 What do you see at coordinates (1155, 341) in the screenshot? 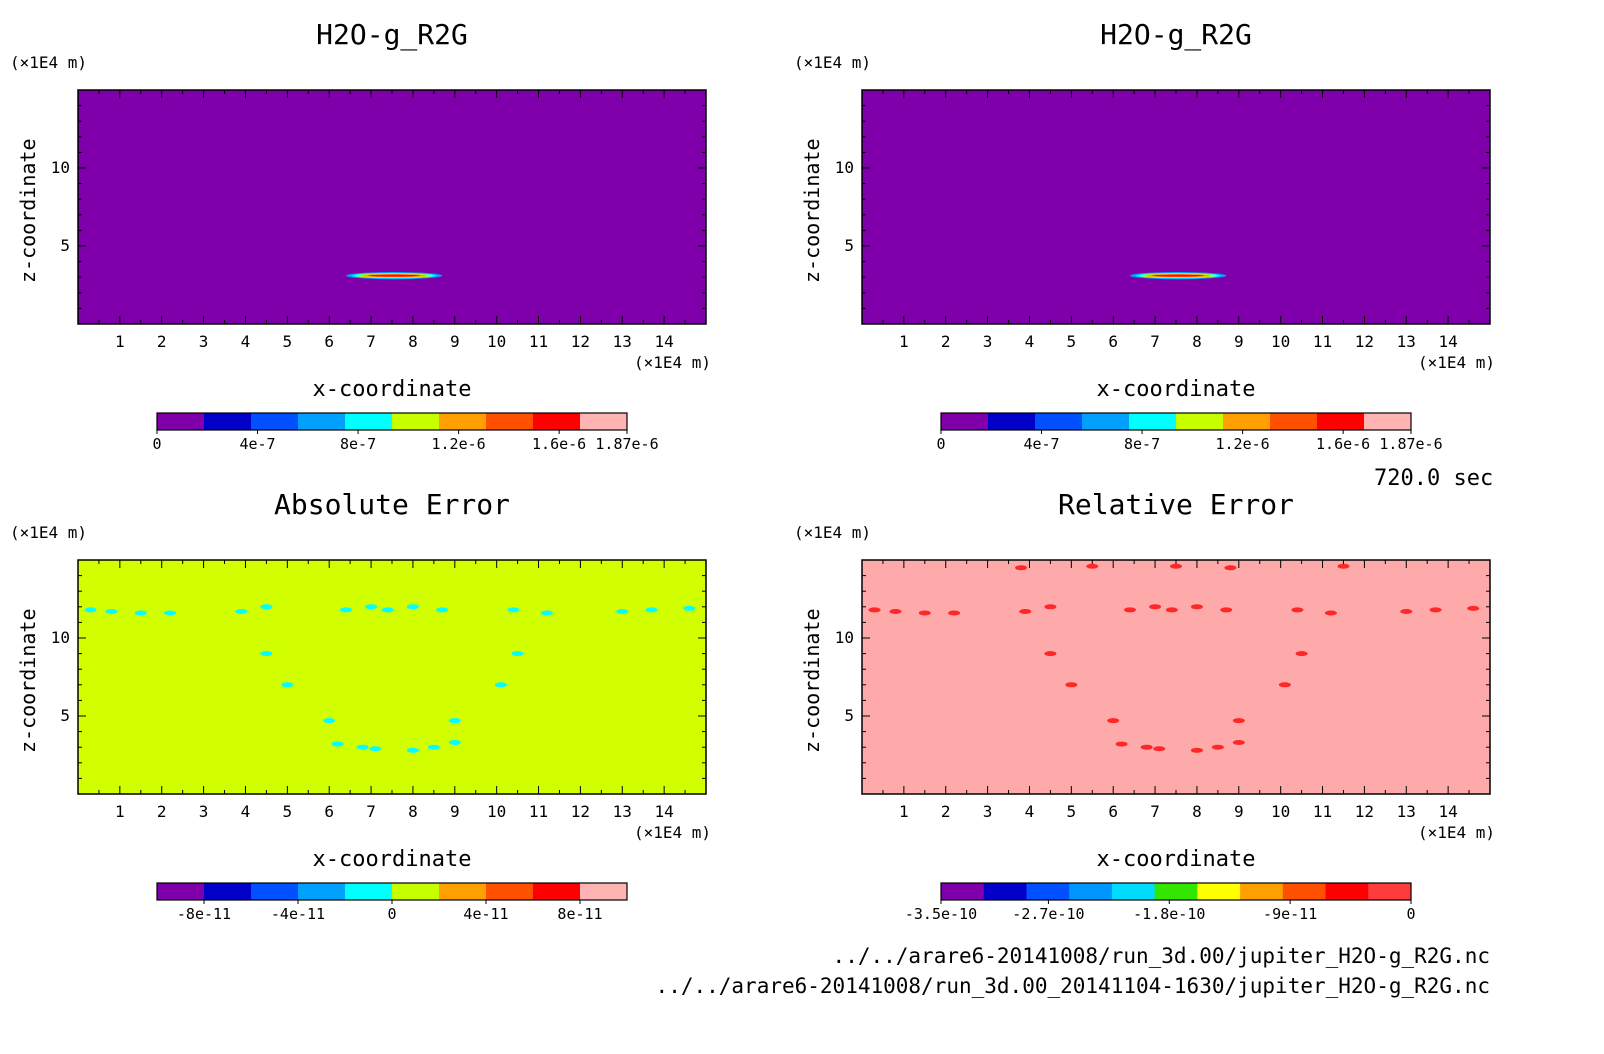
I see `x-tick-label: 7` at bounding box center [1155, 341].